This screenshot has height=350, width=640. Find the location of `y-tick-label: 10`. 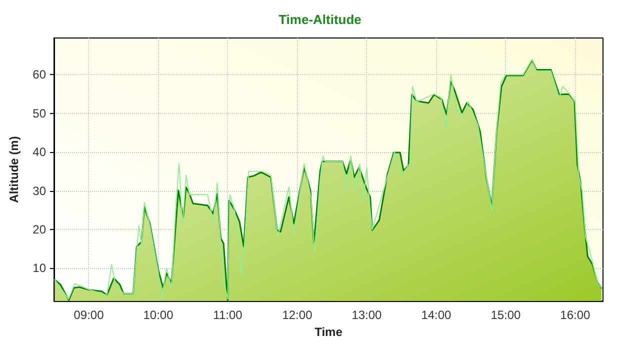

y-tick-label: 10 is located at coordinates (39, 268).